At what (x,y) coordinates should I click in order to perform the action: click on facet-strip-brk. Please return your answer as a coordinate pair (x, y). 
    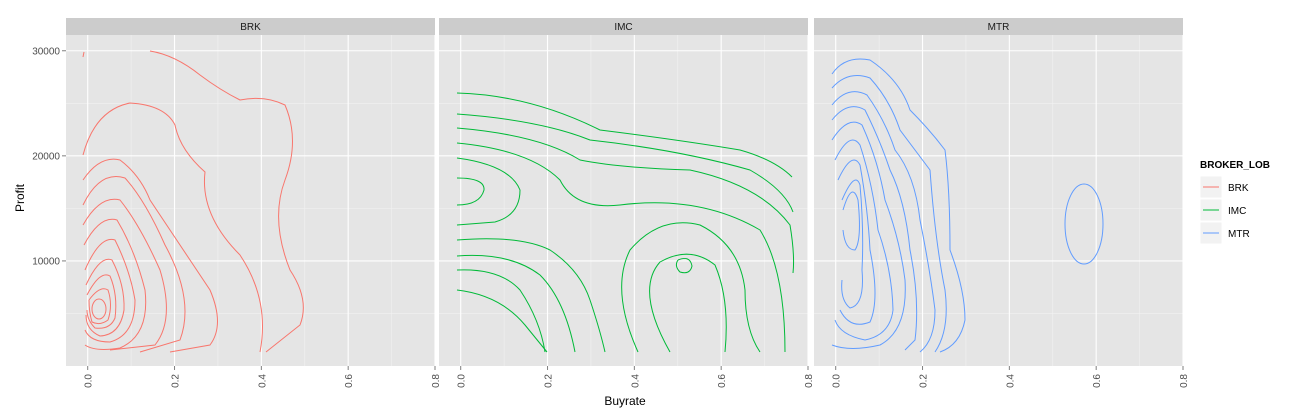
    Looking at the image, I should click on (250, 26).